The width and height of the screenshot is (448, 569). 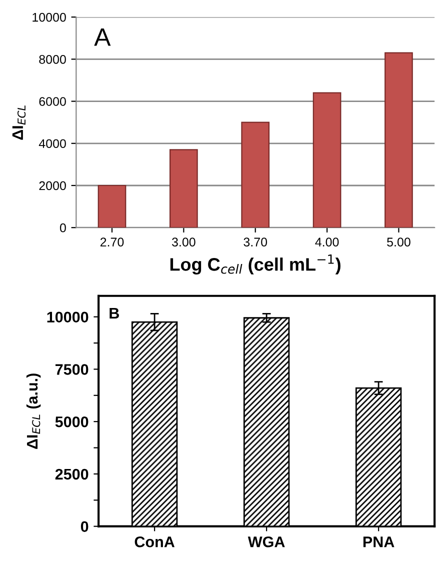 What do you see at coordinates (256, 242) in the screenshot?
I see `x-tick-label: 3.70` at bounding box center [256, 242].